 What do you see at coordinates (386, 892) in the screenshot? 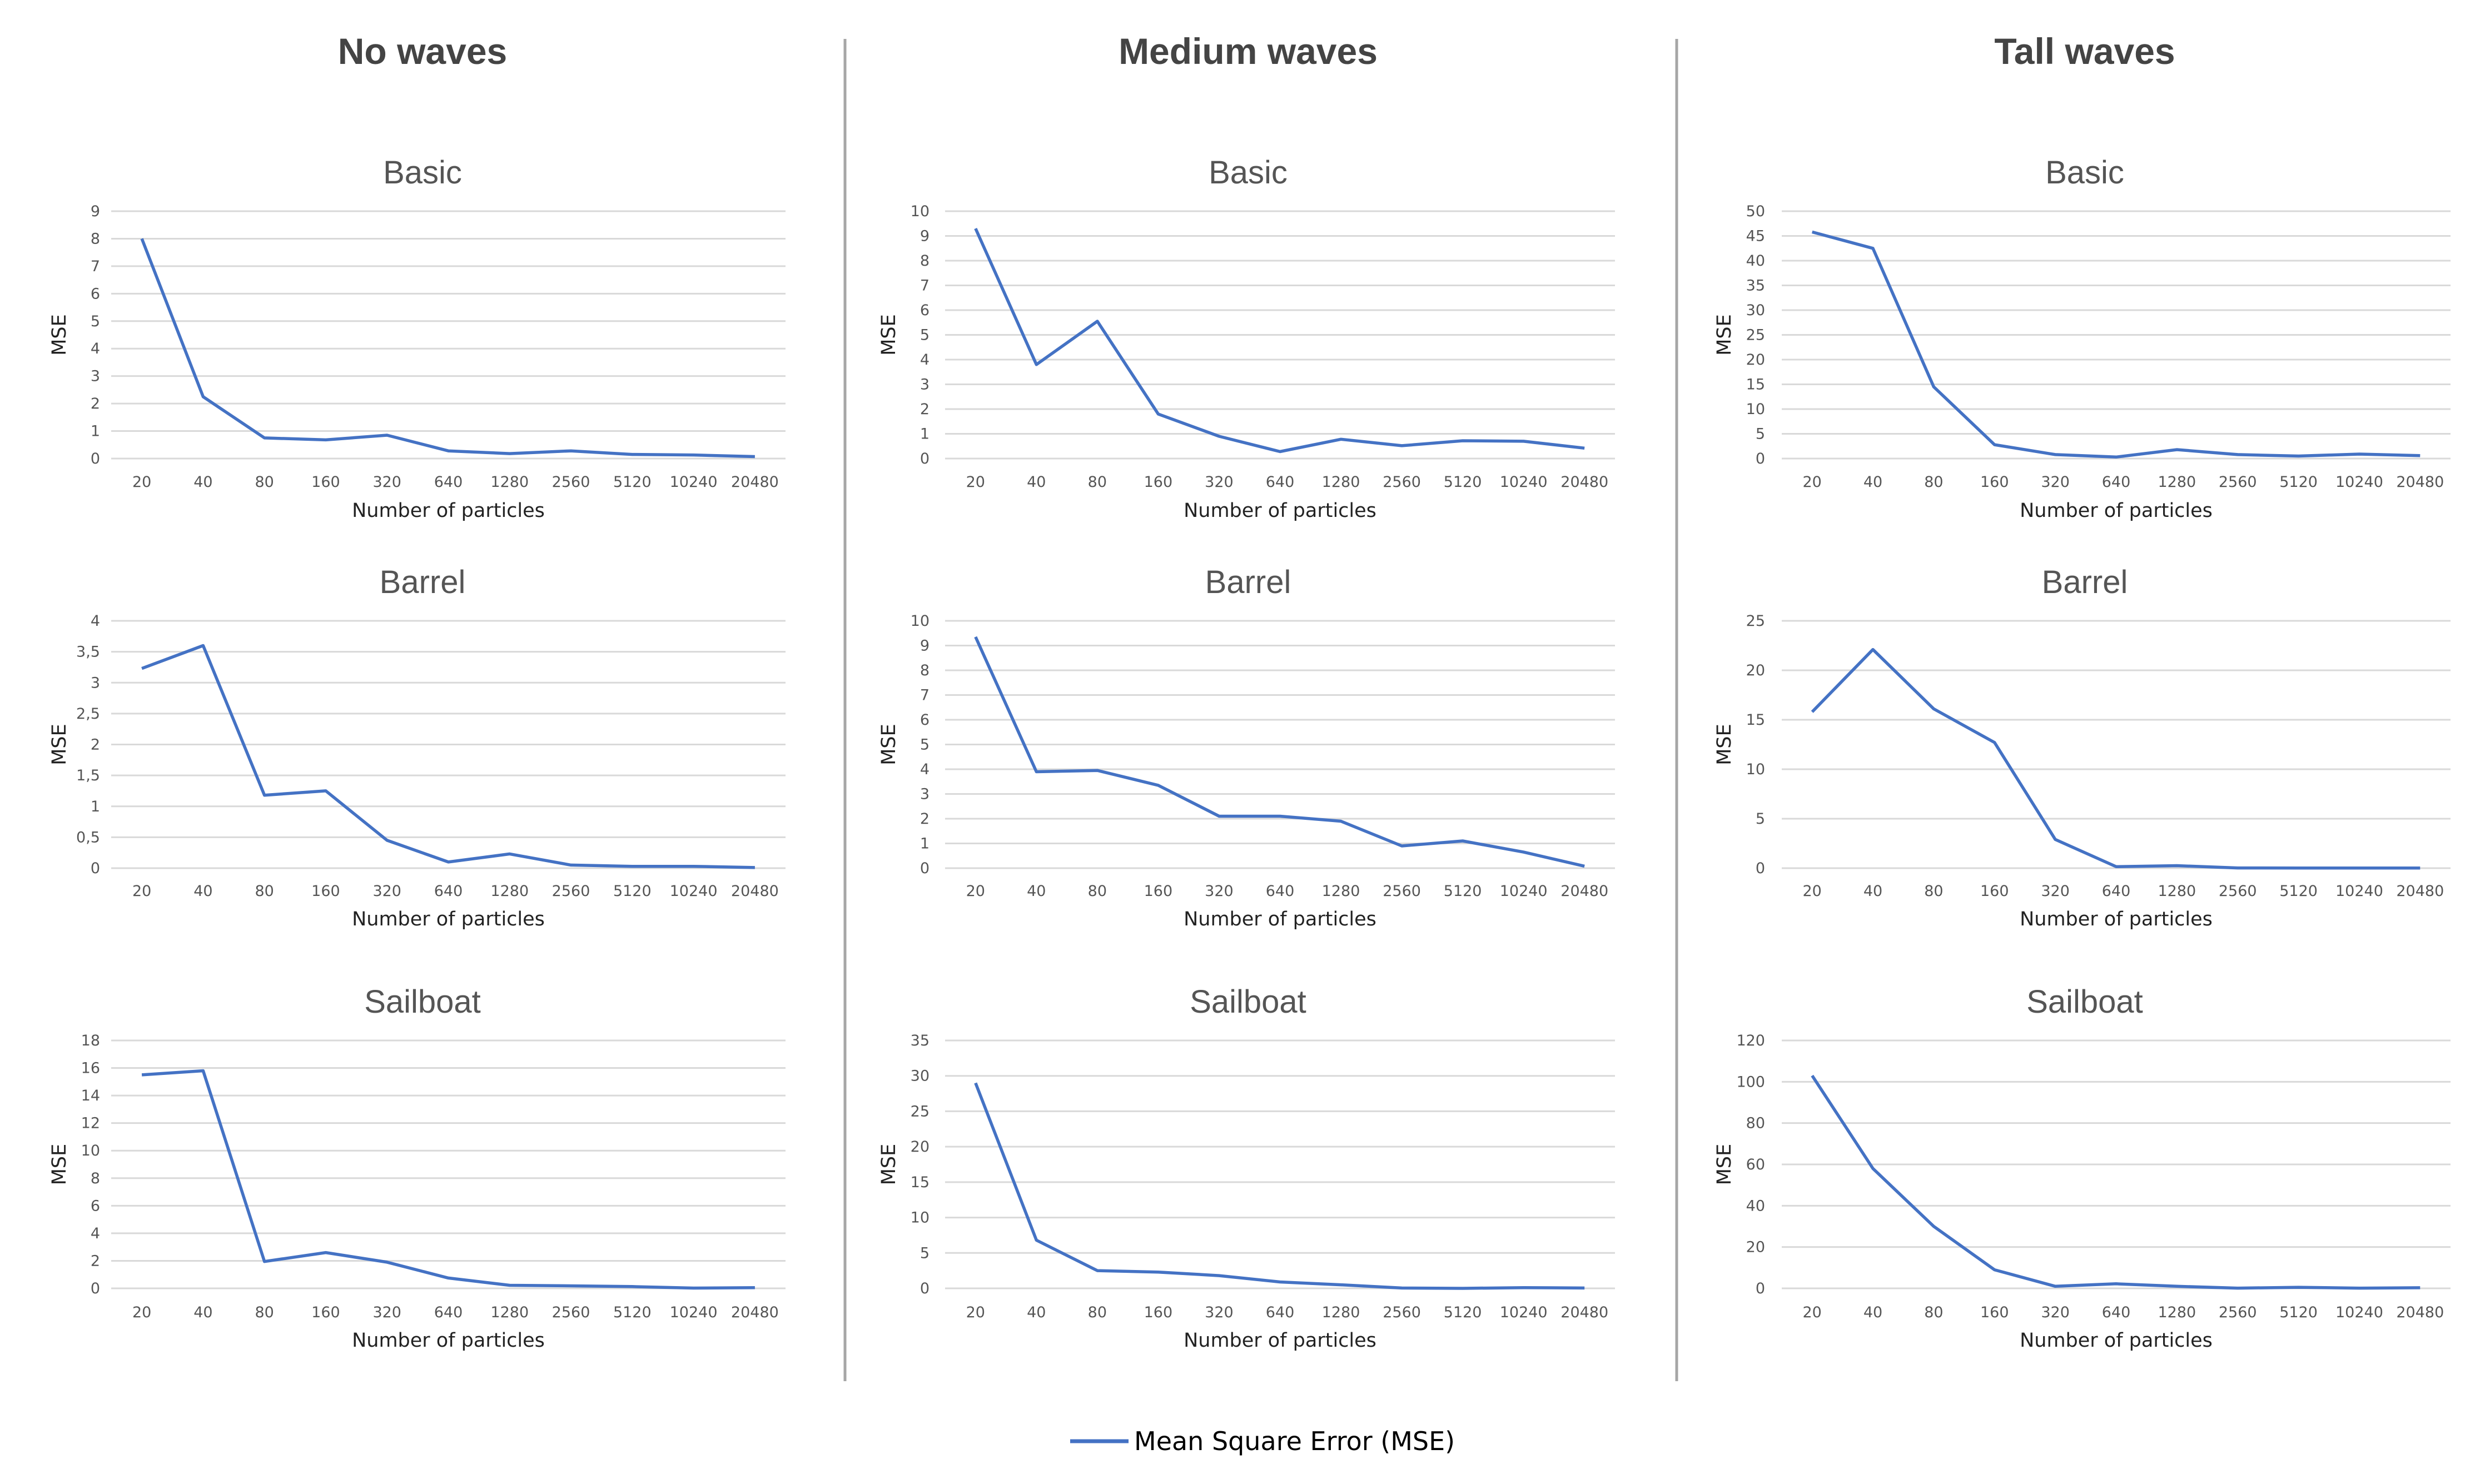
I see `x-tick-label: 320` at bounding box center [386, 892].